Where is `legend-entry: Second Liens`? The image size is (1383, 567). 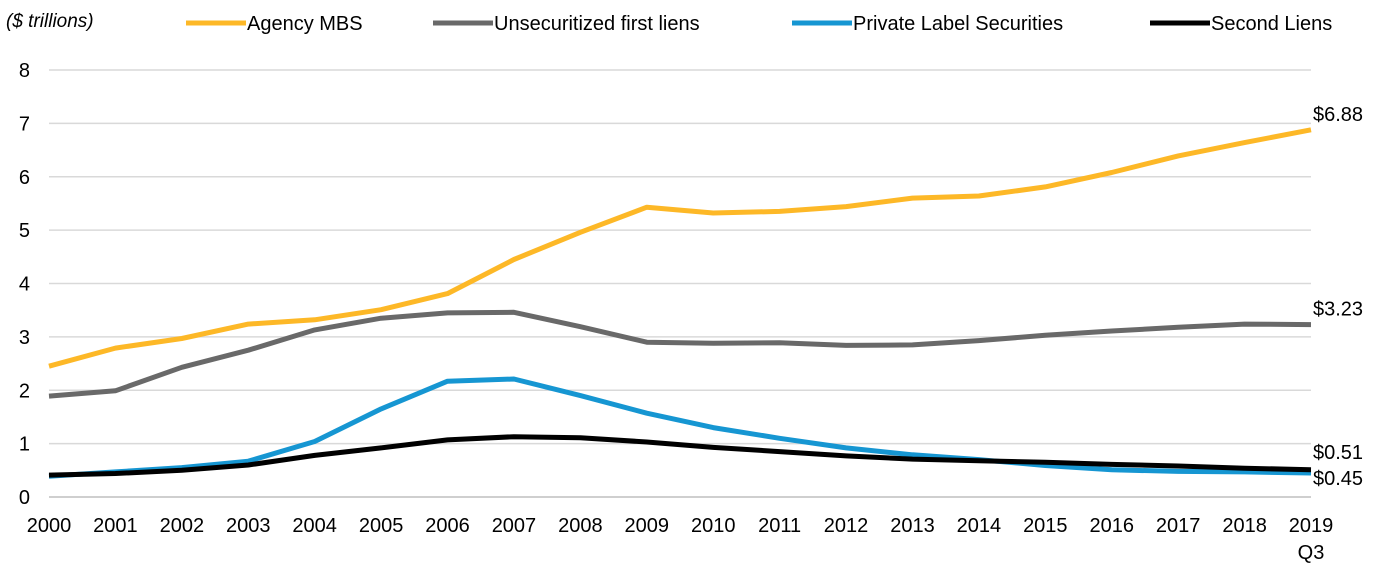
legend-entry: Second Liens is located at coordinates (1271, 24).